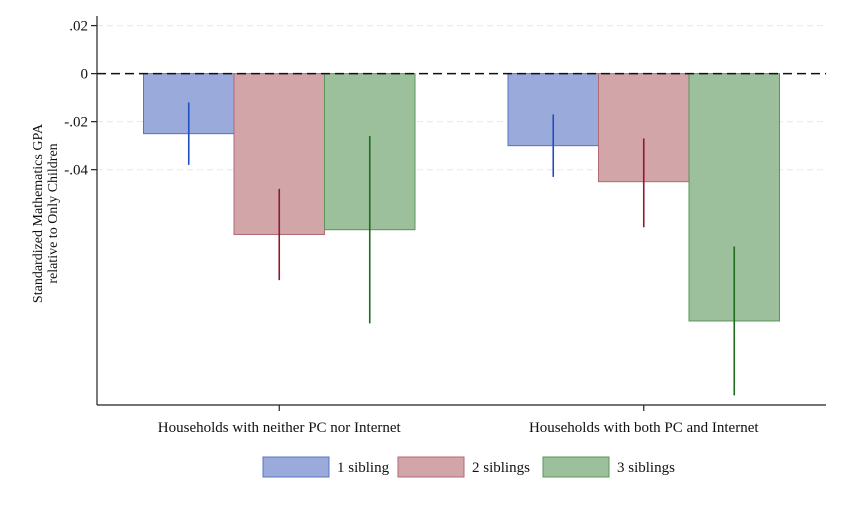 The image size is (845, 507). I want to click on legend-label: 2 siblings, so click(501, 468).